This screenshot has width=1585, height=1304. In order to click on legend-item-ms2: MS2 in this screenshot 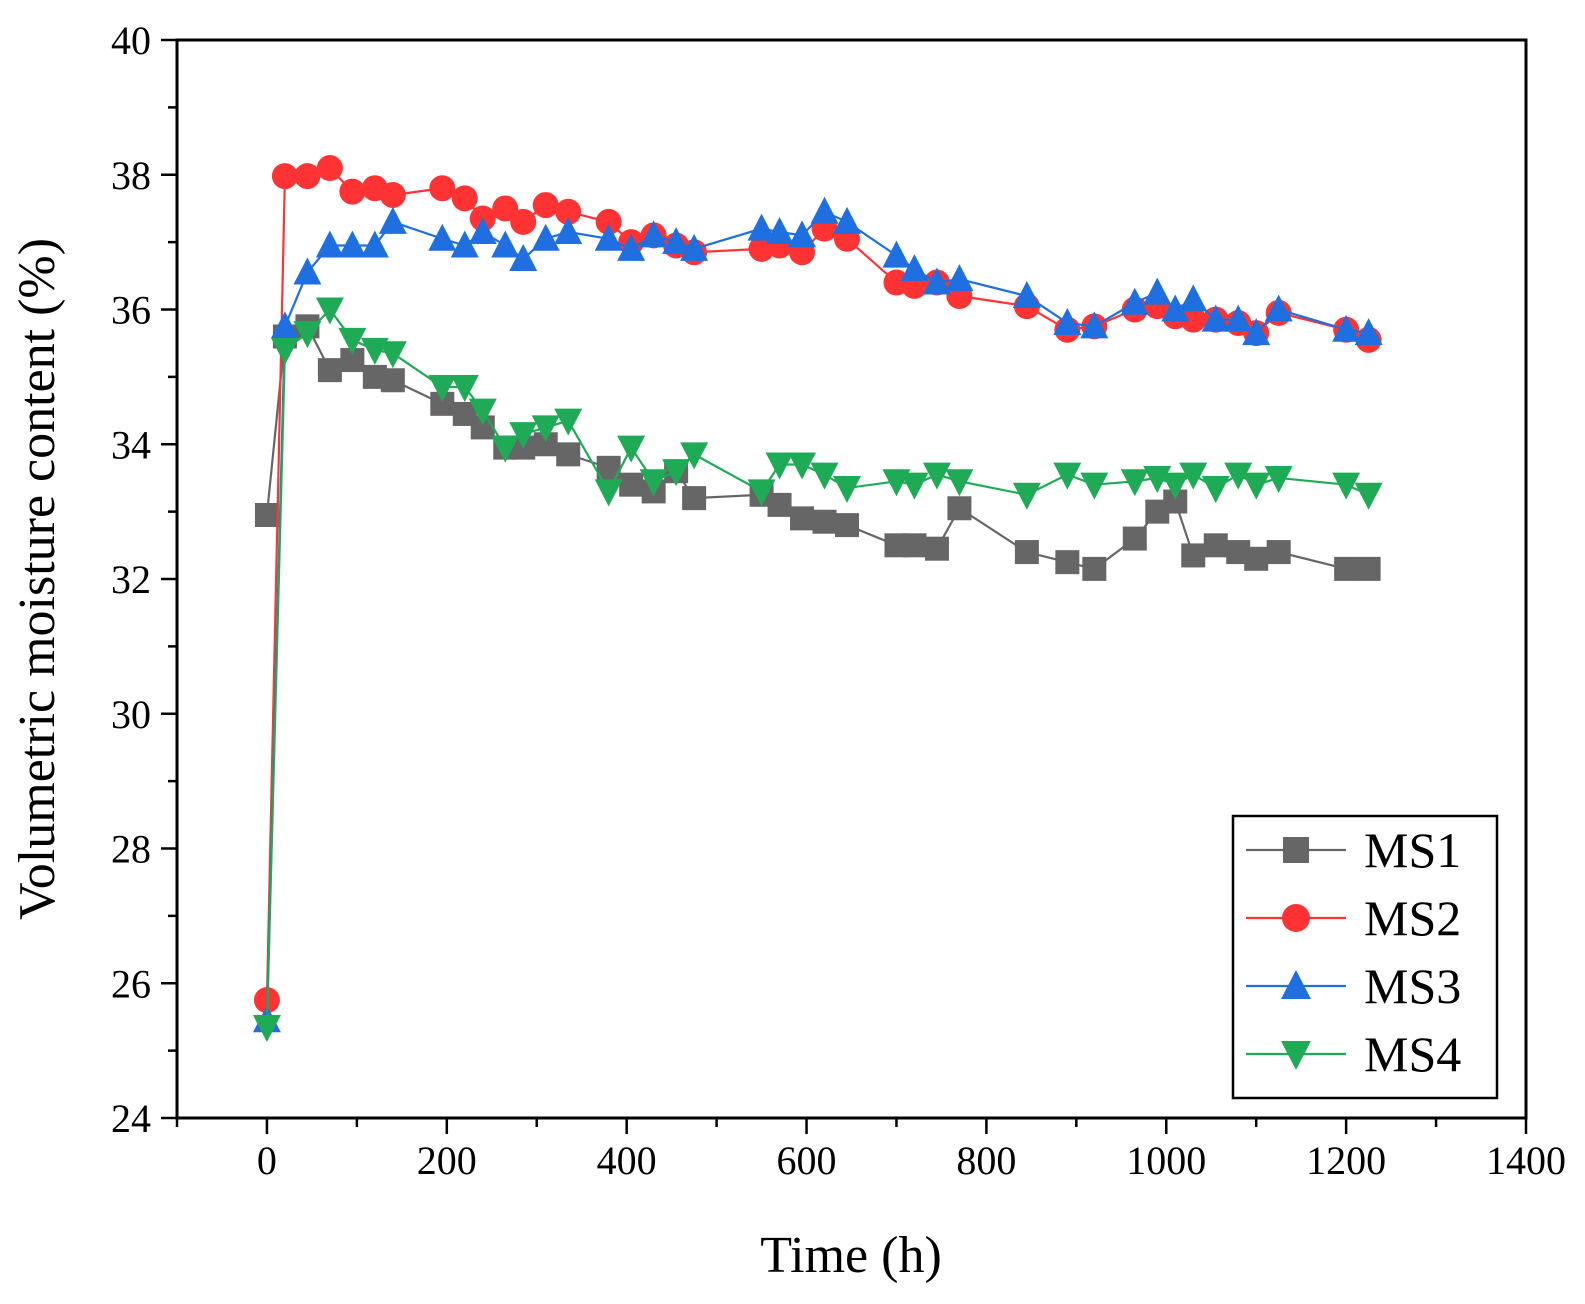, I will do `click(1353, 918)`.